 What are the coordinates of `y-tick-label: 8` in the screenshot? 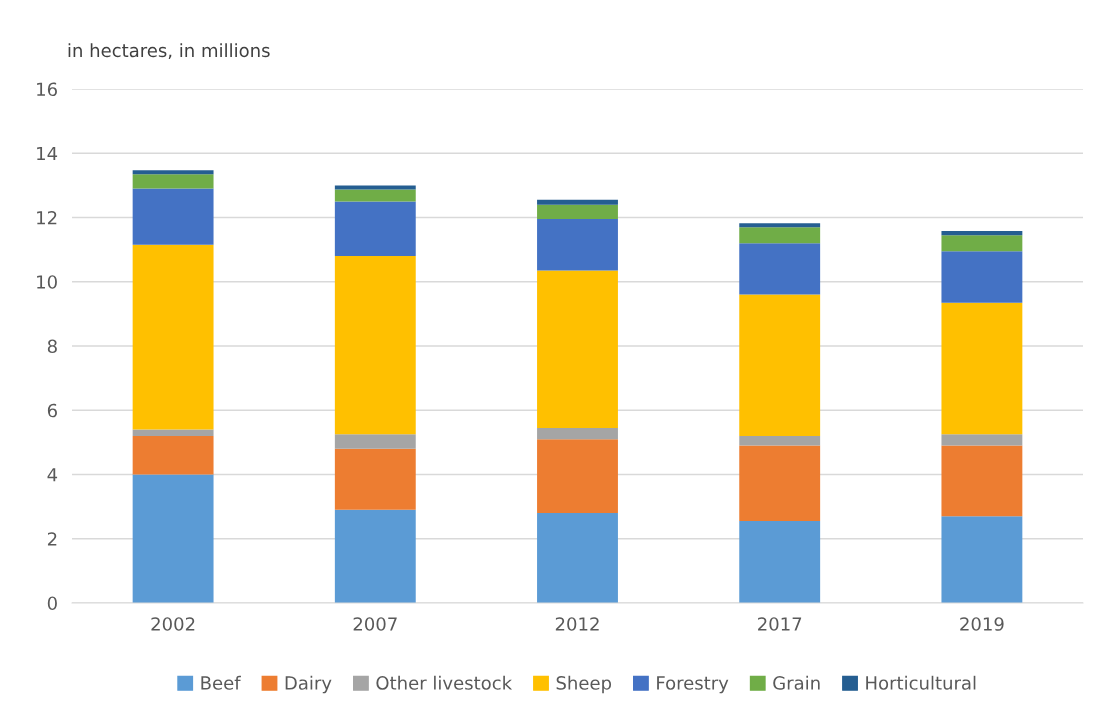 It's located at (52, 346).